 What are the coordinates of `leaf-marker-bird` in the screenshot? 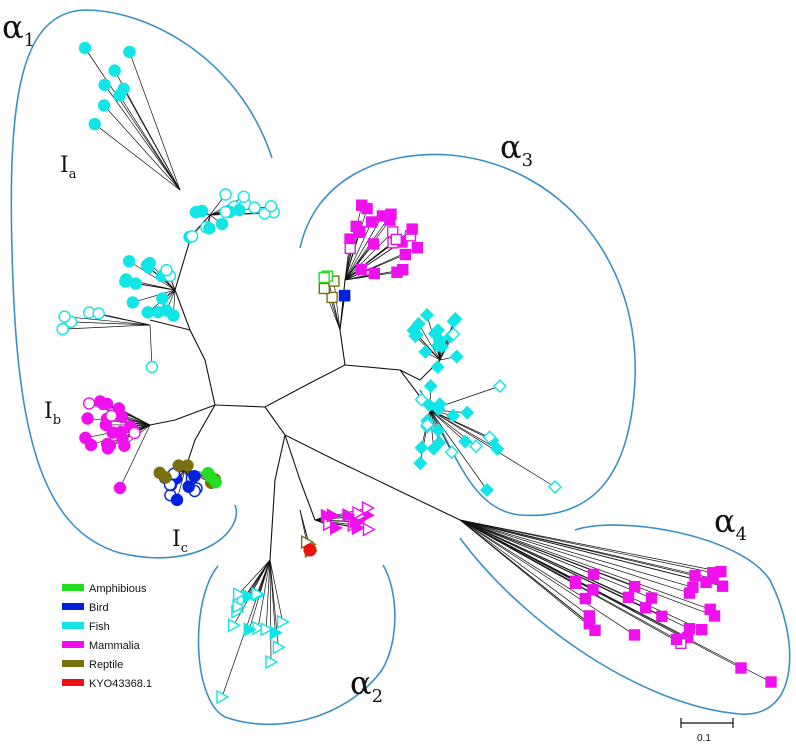 It's located at (188, 486).